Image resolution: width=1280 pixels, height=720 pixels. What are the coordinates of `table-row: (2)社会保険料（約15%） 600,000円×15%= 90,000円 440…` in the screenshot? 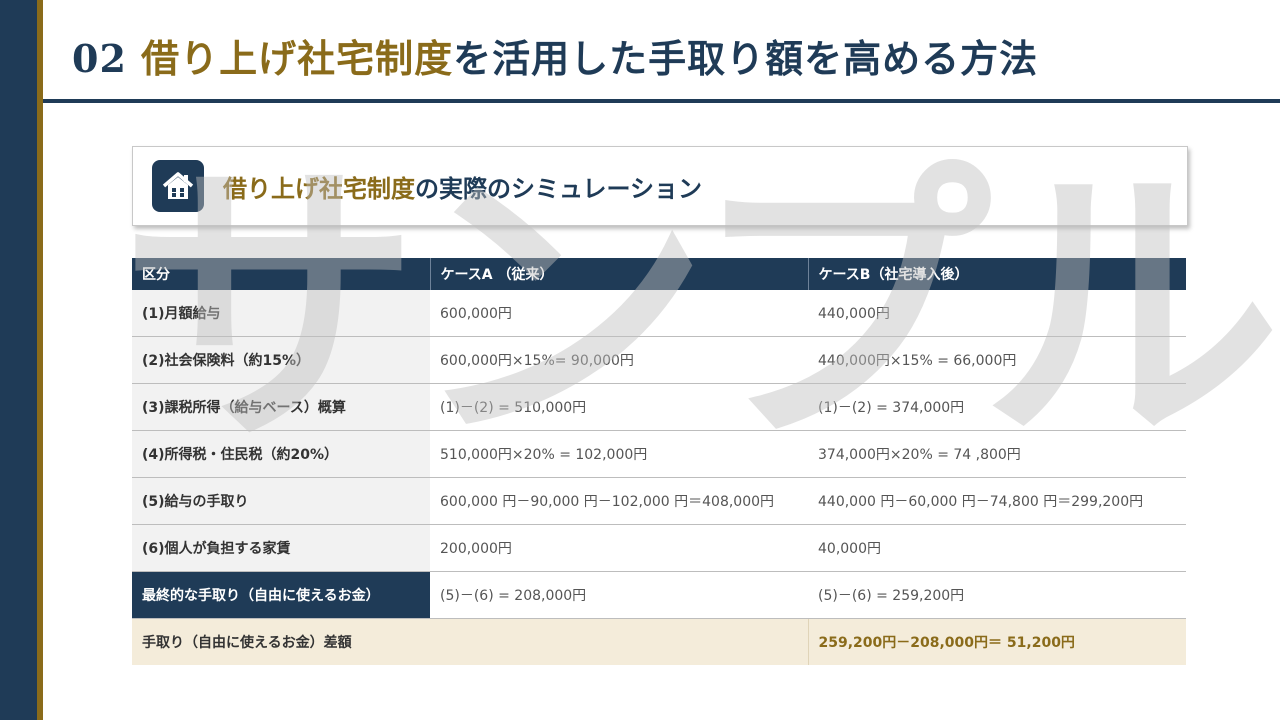 It's located at (659, 360).